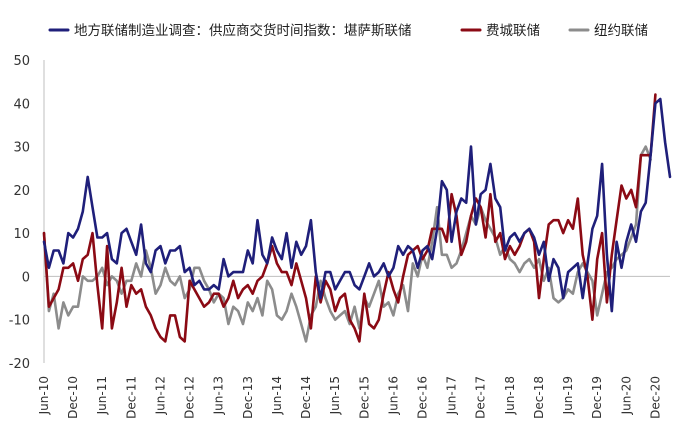 Image resolution: width=686 pixels, height=431 pixels. What do you see at coordinates (423, 397) in the screenshot?
I see `x-tick-label: Dec-16` at bounding box center [423, 397].